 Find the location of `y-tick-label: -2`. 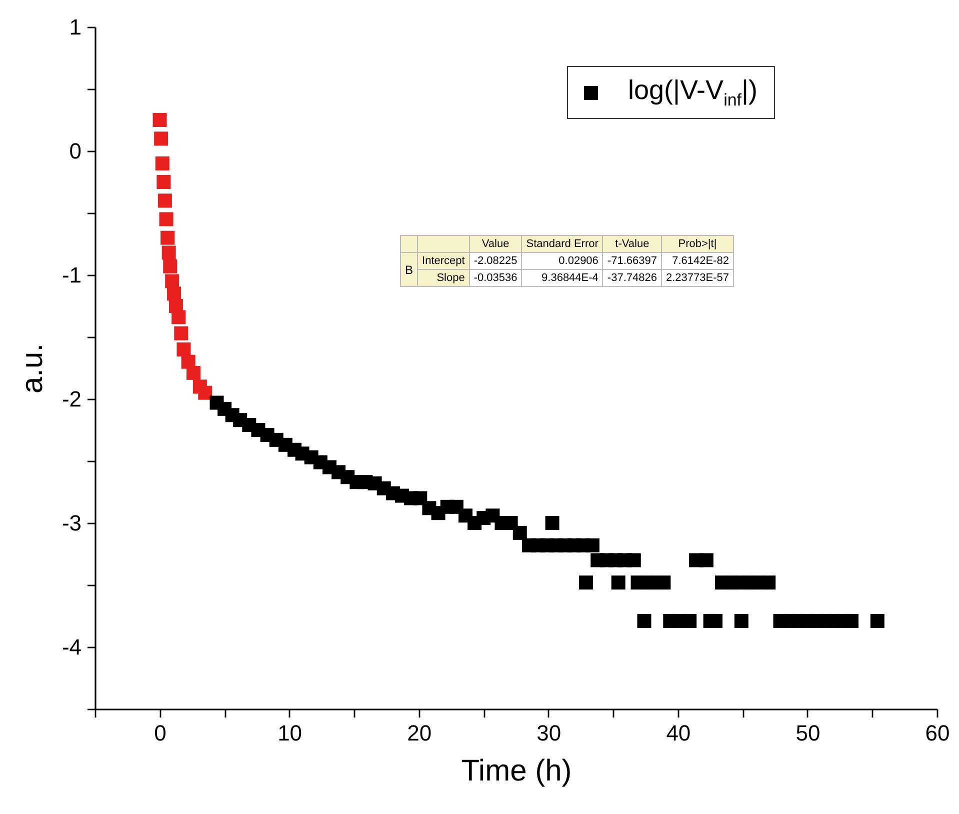

y-tick-label: -2 is located at coordinates (72, 399).